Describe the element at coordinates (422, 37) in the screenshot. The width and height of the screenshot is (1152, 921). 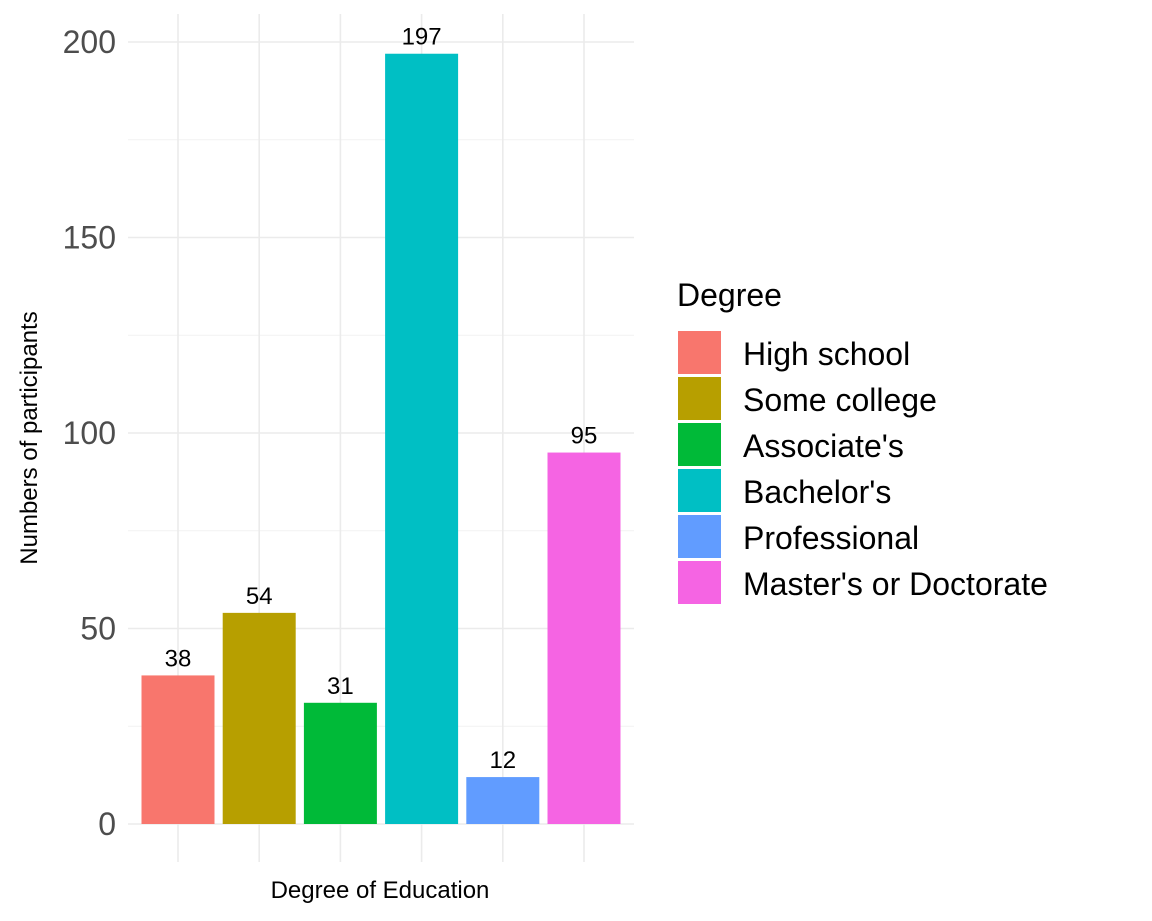
I see `bar-value-label: 197` at that location.